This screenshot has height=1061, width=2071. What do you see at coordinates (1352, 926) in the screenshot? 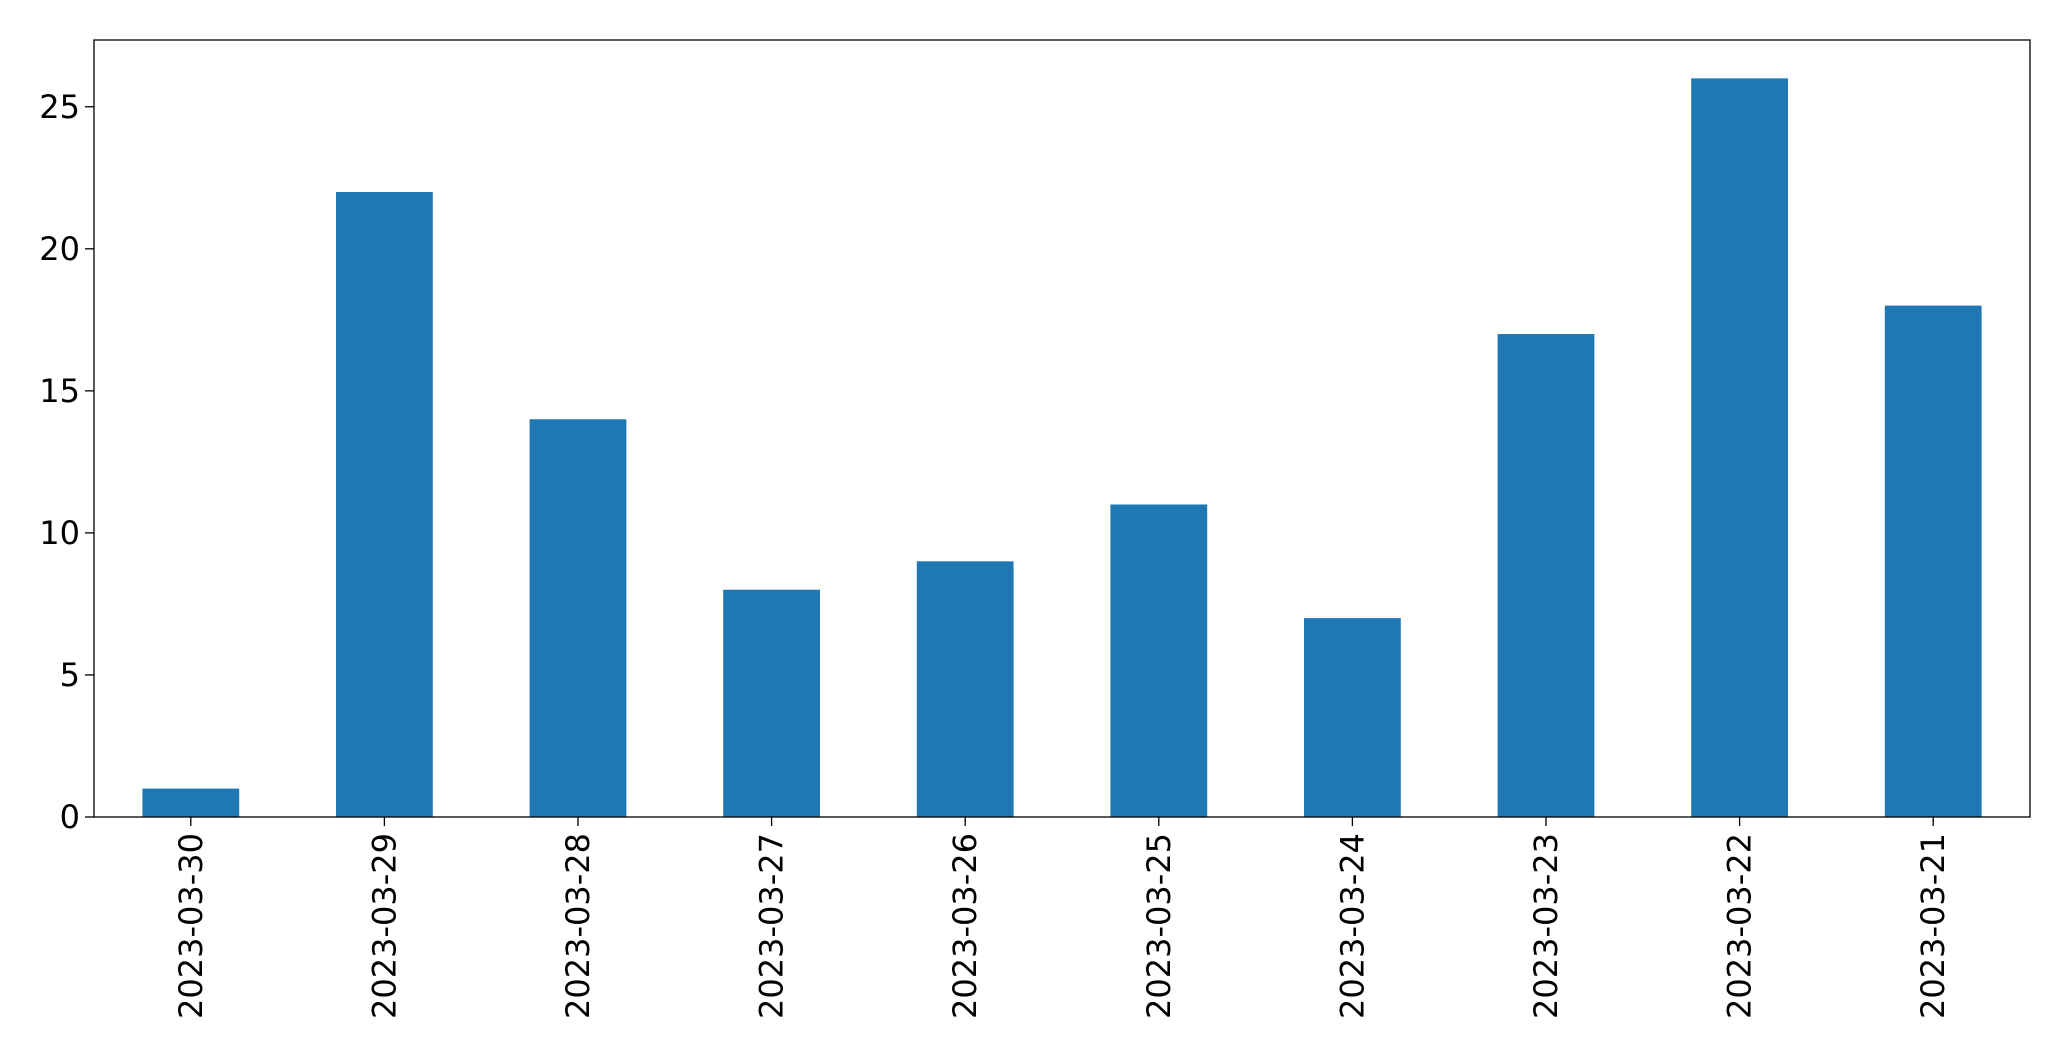
I see `x-tick-label: 2023-03-24` at bounding box center [1352, 926].